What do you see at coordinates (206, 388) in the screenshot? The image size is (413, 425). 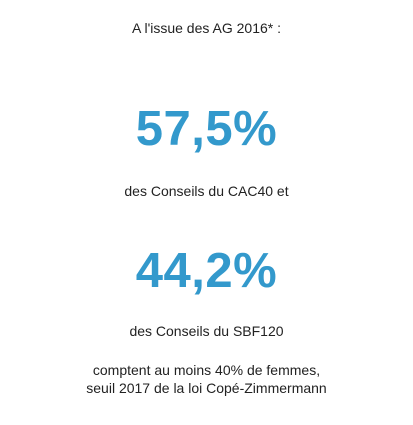 I see `conclusion-line-2: seuil 2017 de la loi Copé-Zimmermann` at bounding box center [206, 388].